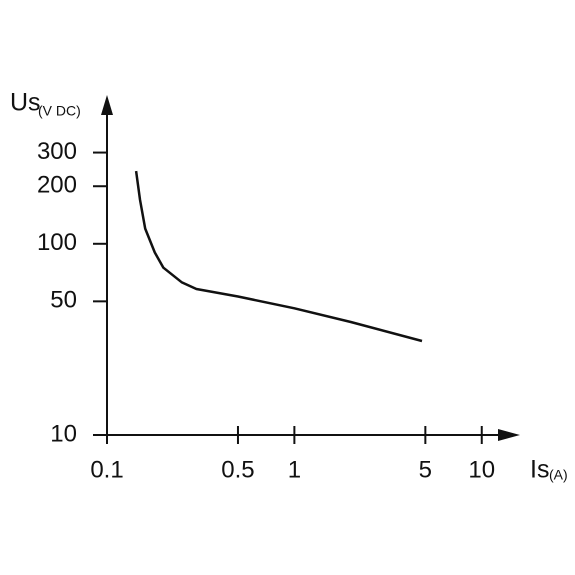  I want to click on x-axis-arrow, so click(509, 435).